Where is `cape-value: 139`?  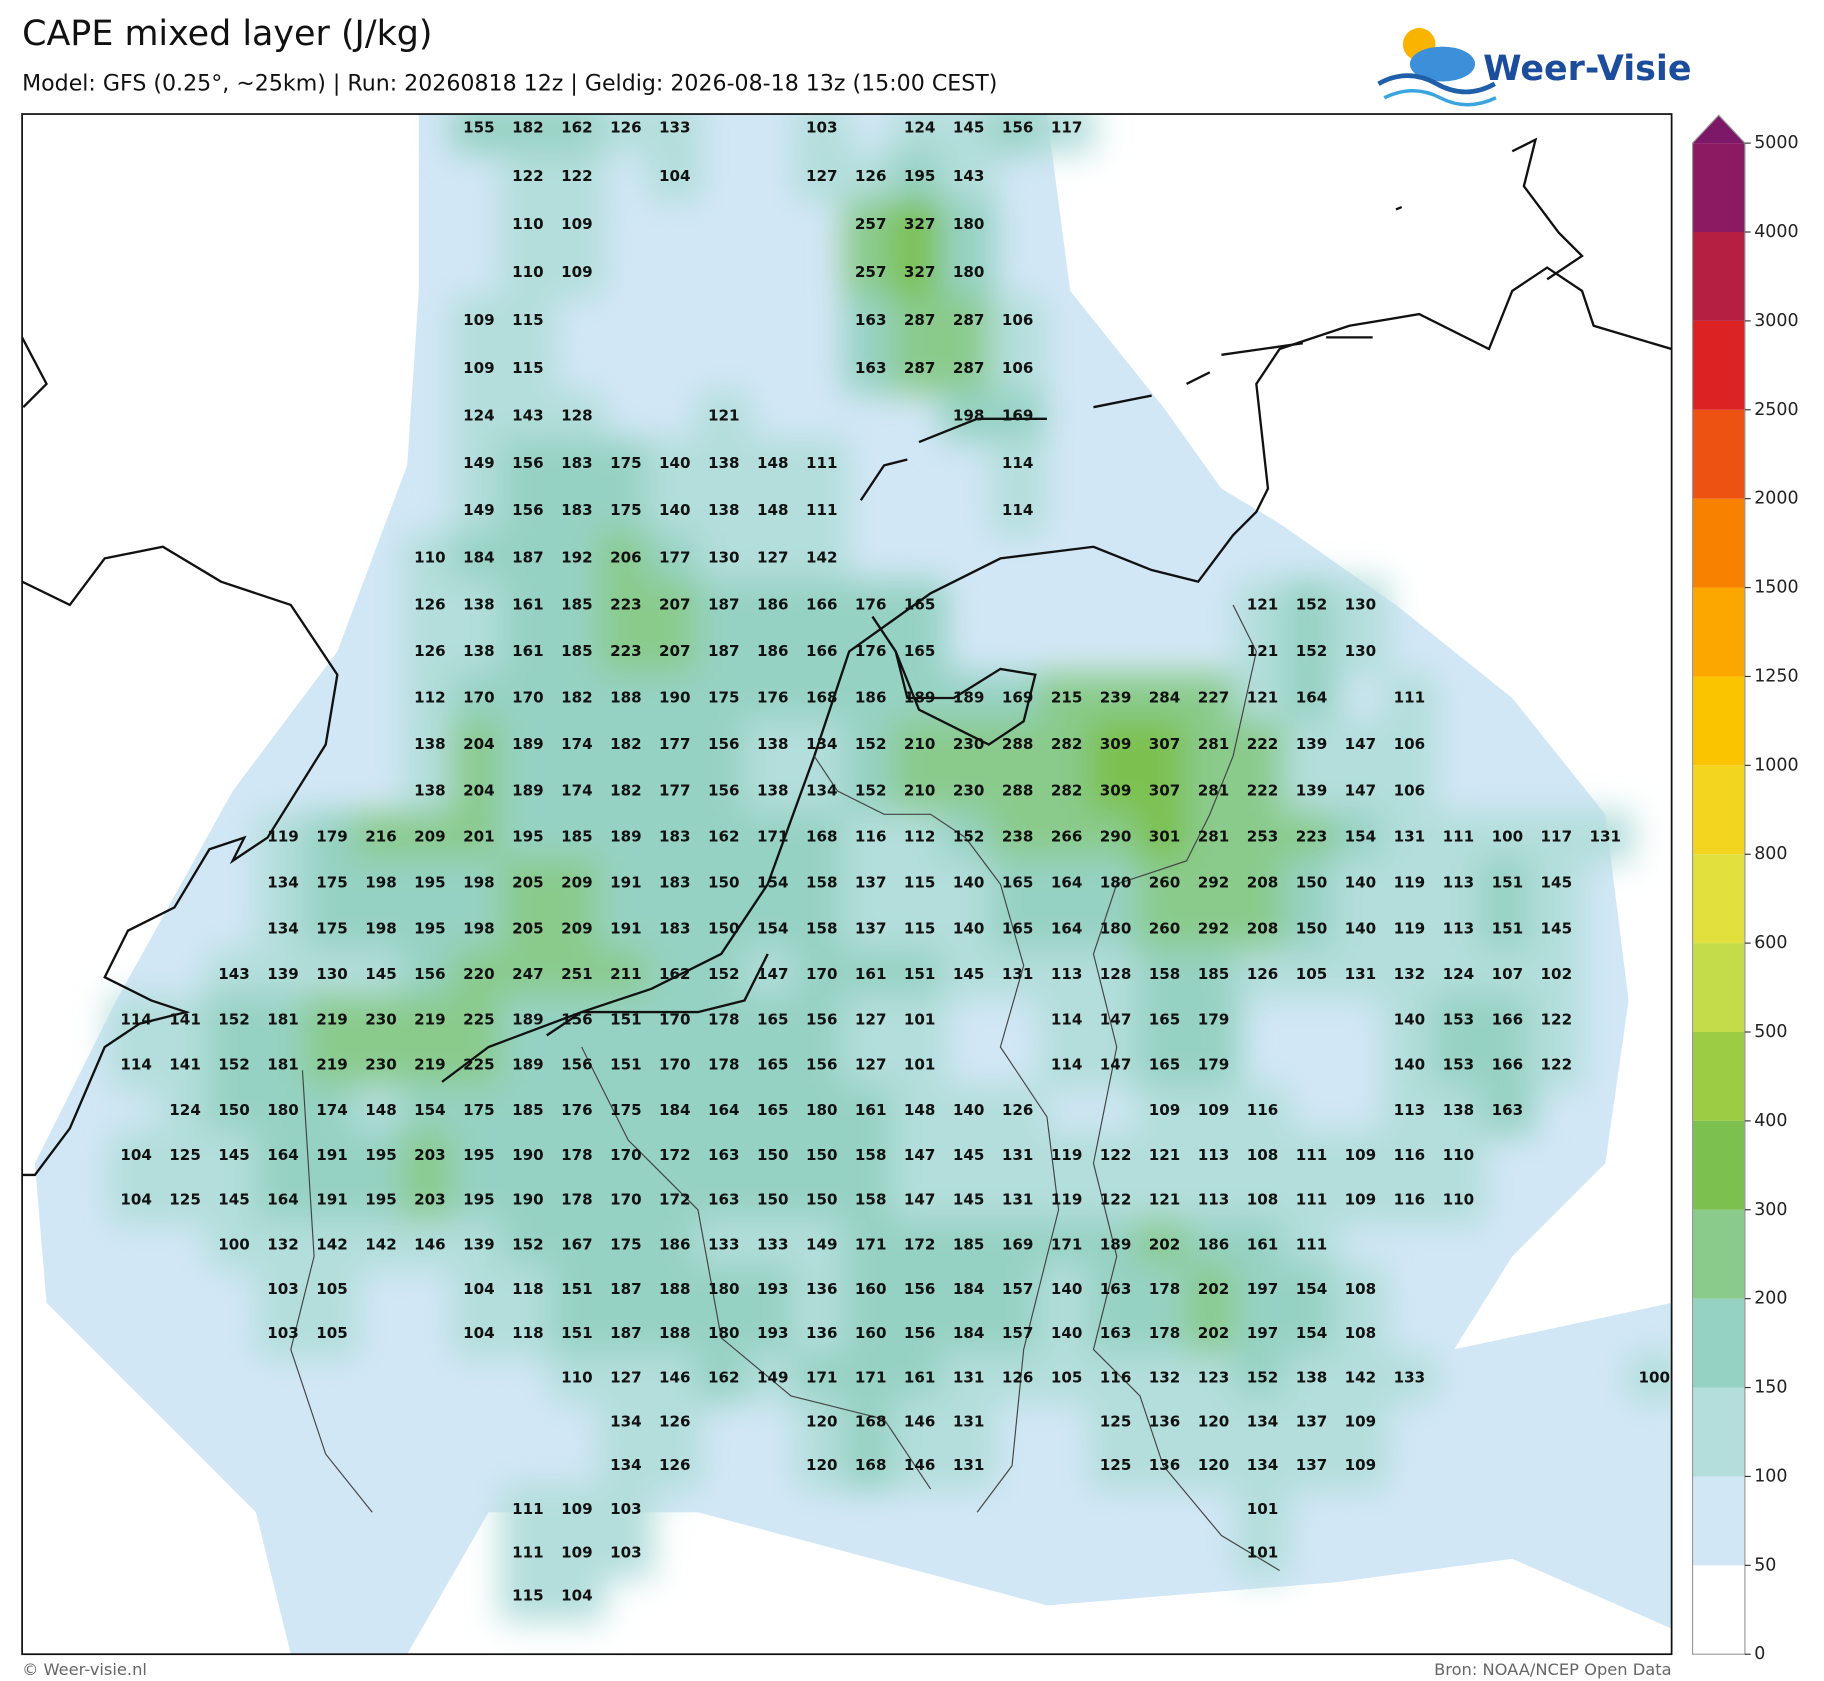
cape-value: 139 is located at coordinates (479, 1244).